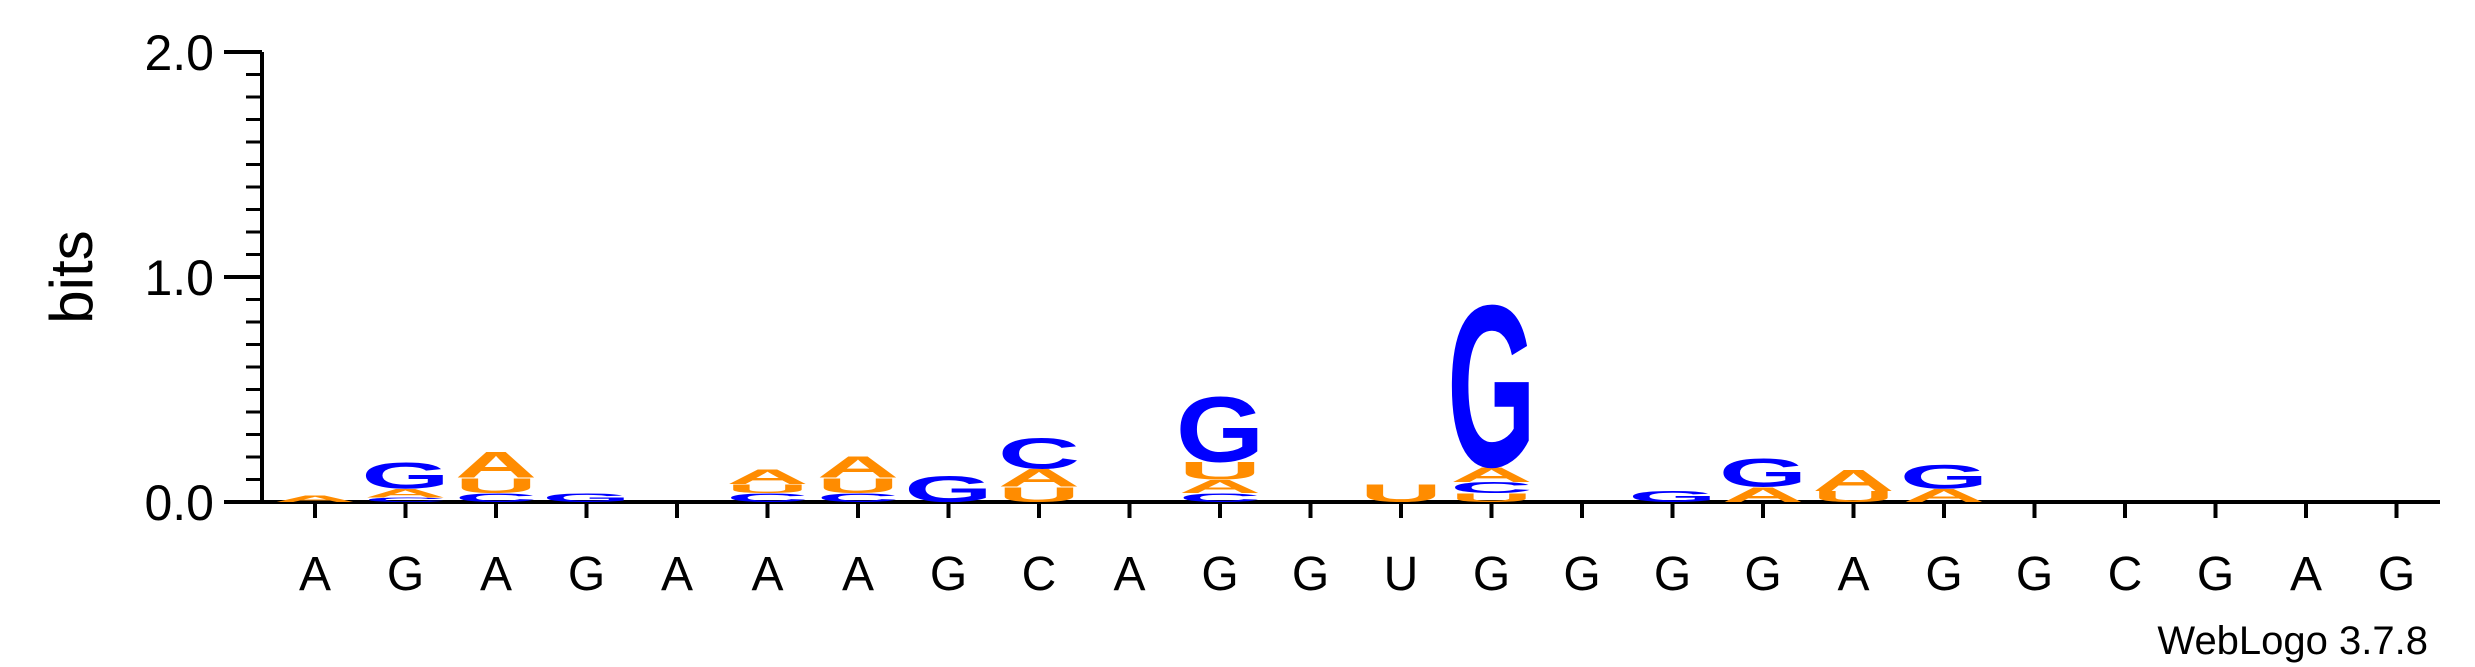 The image size is (2475, 667). Describe the element at coordinates (71, 276) in the screenshot. I see `y-axis-label: bits` at that location.